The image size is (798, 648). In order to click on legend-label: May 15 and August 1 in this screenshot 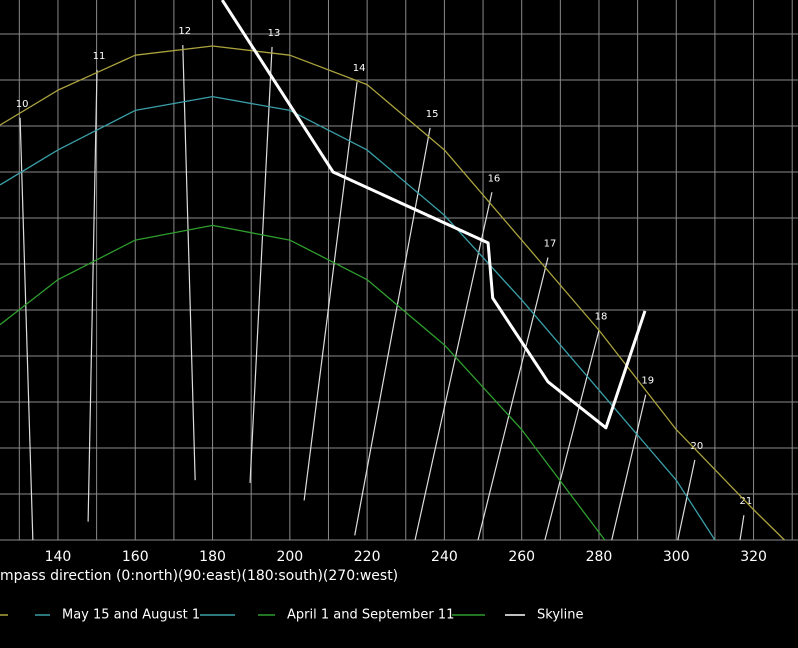, I will do `click(131, 615)`.